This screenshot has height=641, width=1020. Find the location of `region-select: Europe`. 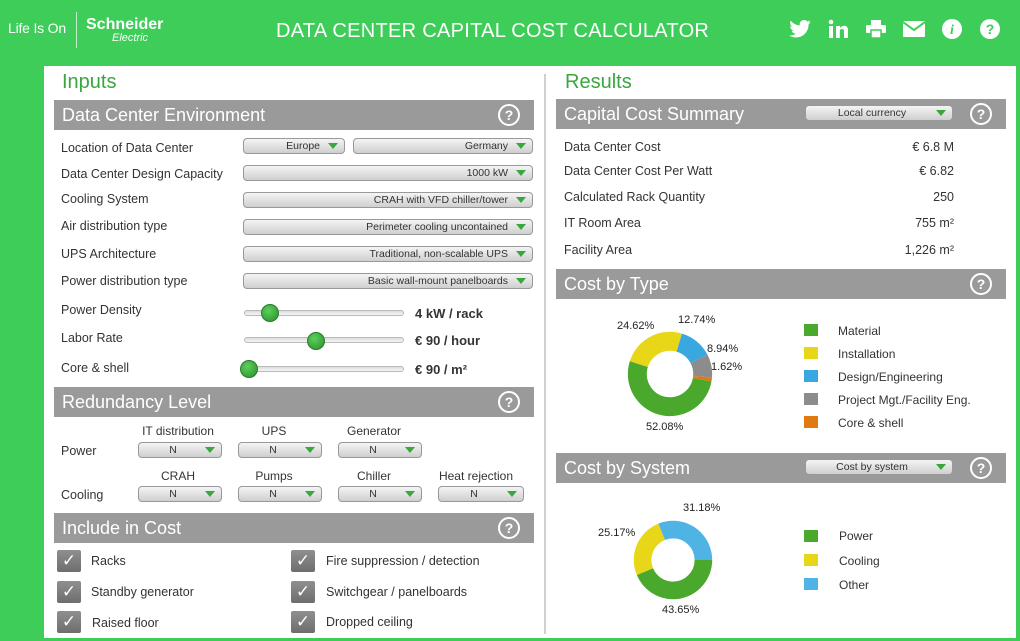

region-select: Europe is located at coordinates (294, 146).